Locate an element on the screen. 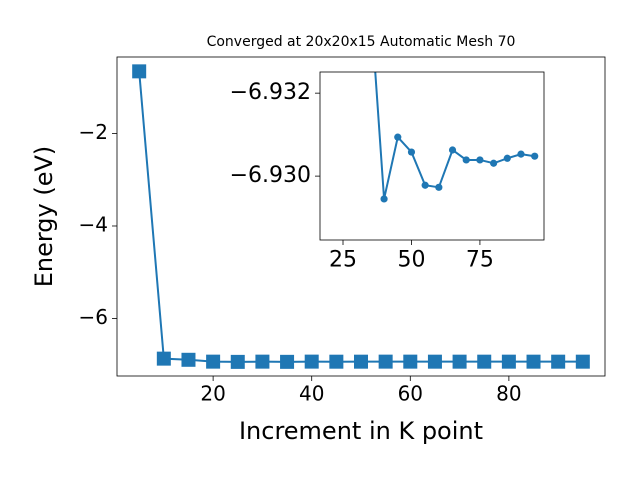 The height and width of the screenshot is (480, 640). x-tick-label: 25 is located at coordinates (343, 259).